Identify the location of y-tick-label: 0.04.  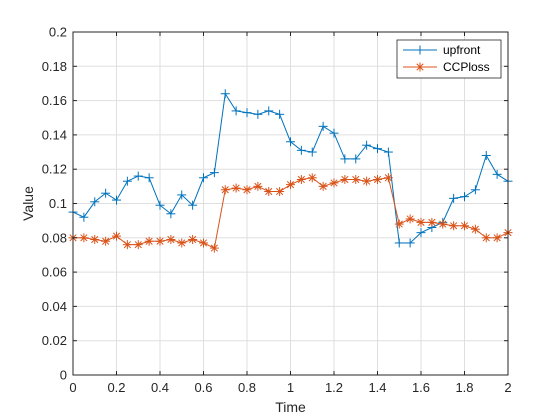
(54, 306).